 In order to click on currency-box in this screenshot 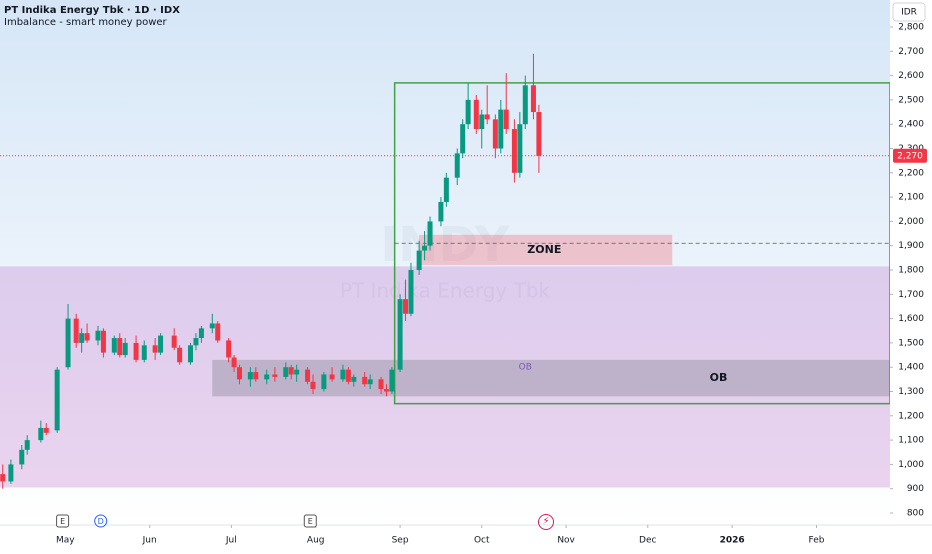, I will do `click(909, 12)`.